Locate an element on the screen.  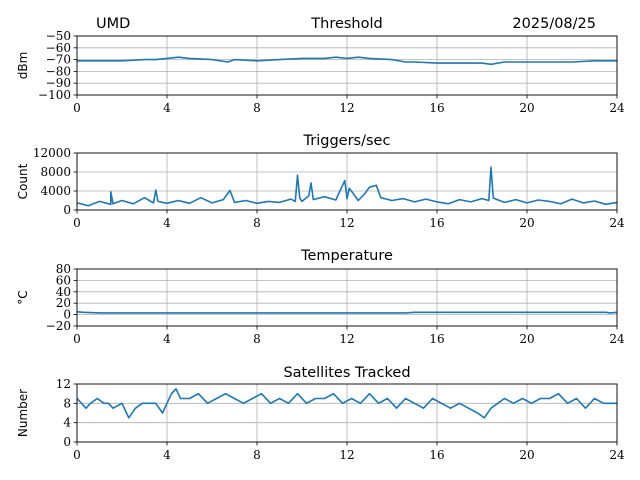
y-tick-label: −100 is located at coordinates (54, 95).